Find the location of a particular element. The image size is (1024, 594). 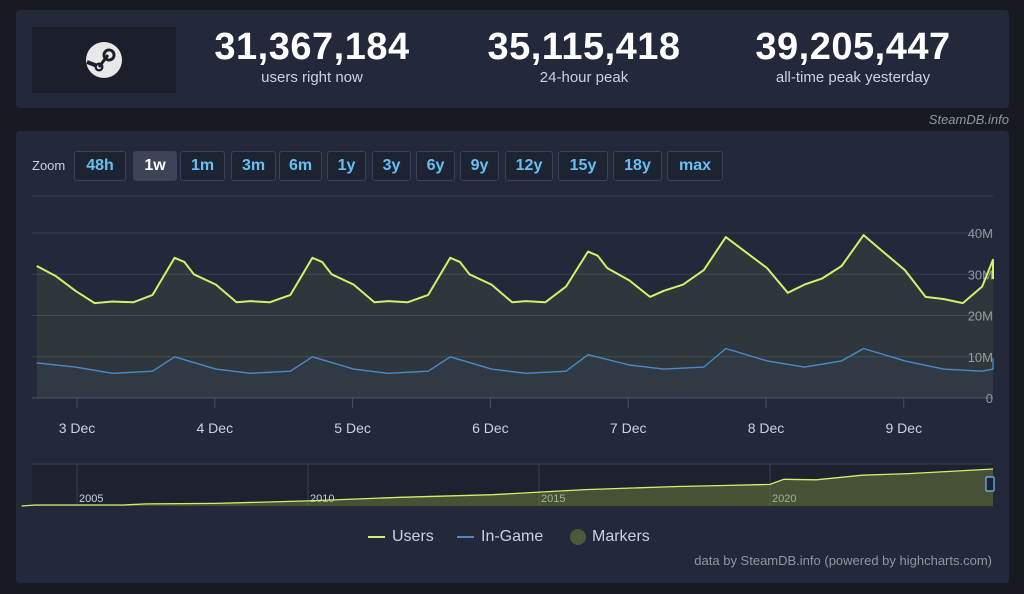

in-game-area is located at coordinates (515, 373).